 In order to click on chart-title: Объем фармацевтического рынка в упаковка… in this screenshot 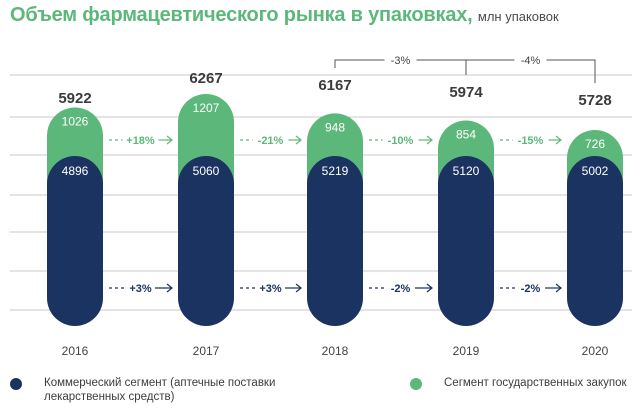, I will do `click(284, 15)`.